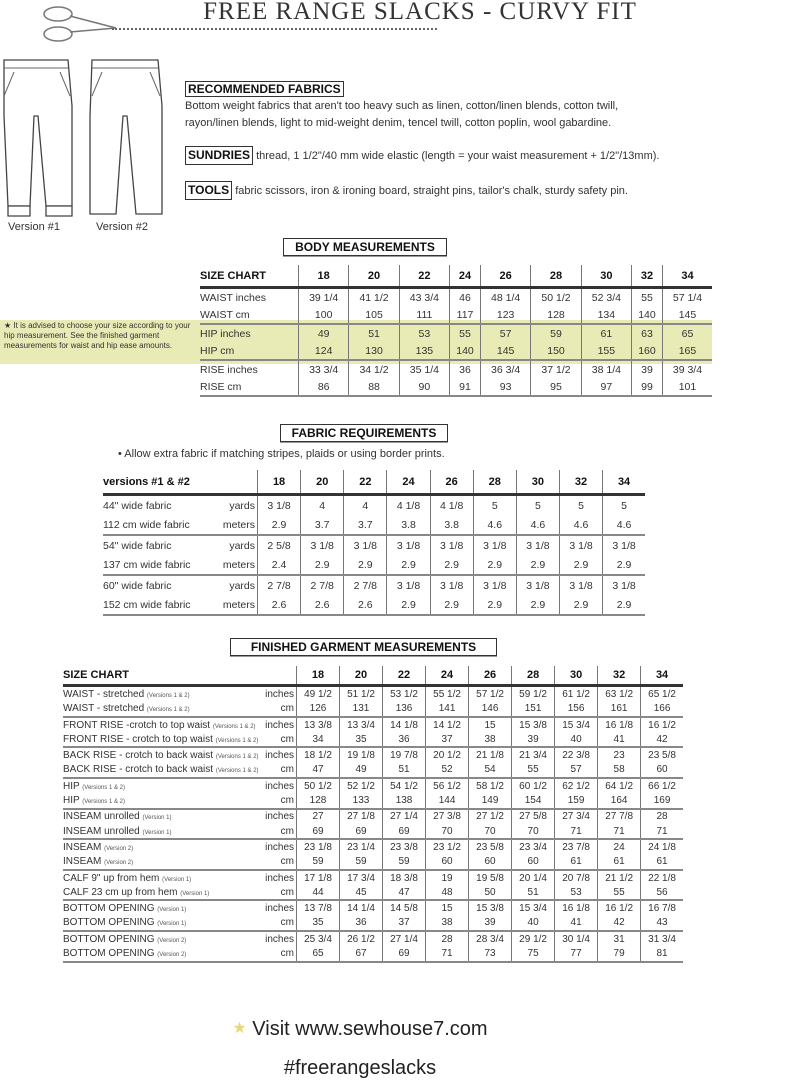  Describe the element at coordinates (580, 525) in the screenshot. I see `value-cell: 4.6` at that location.